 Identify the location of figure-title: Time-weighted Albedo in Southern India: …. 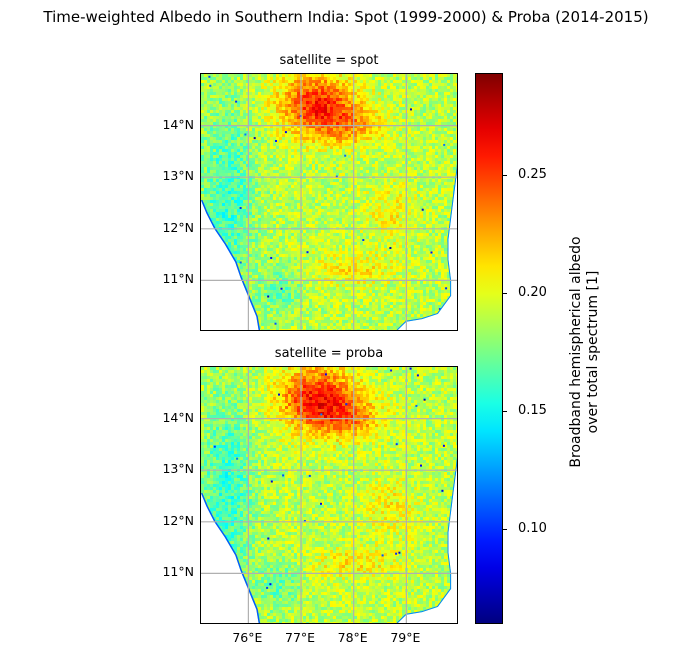
(346, 17).